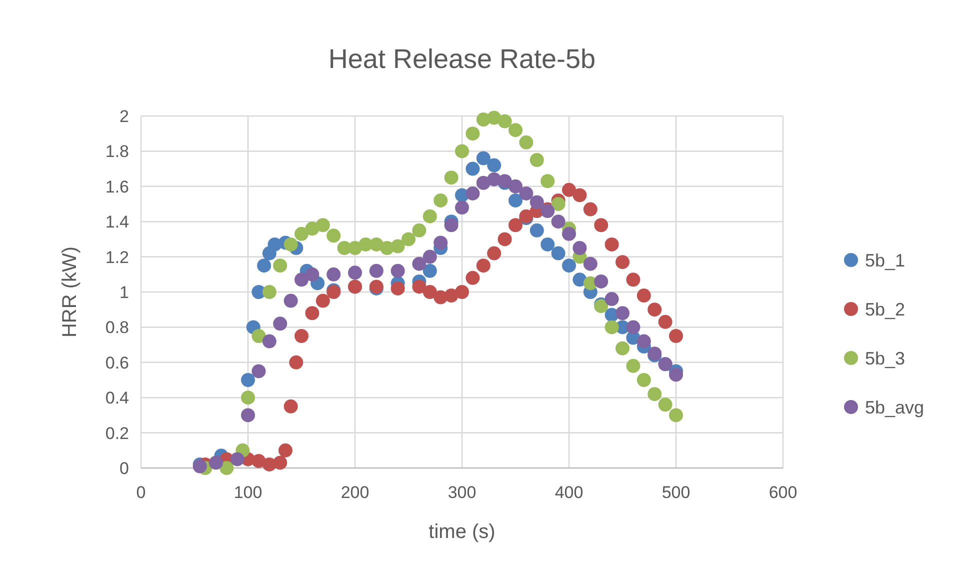 The height and width of the screenshot is (578, 960). Describe the element at coordinates (117, 433) in the screenshot. I see `y-tick-label: 0.2` at that location.